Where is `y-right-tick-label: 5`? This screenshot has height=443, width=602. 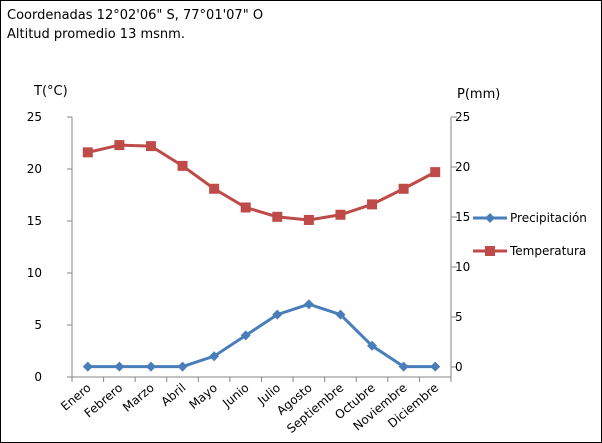
y-right-tick-label: 5 is located at coordinates (459, 317).